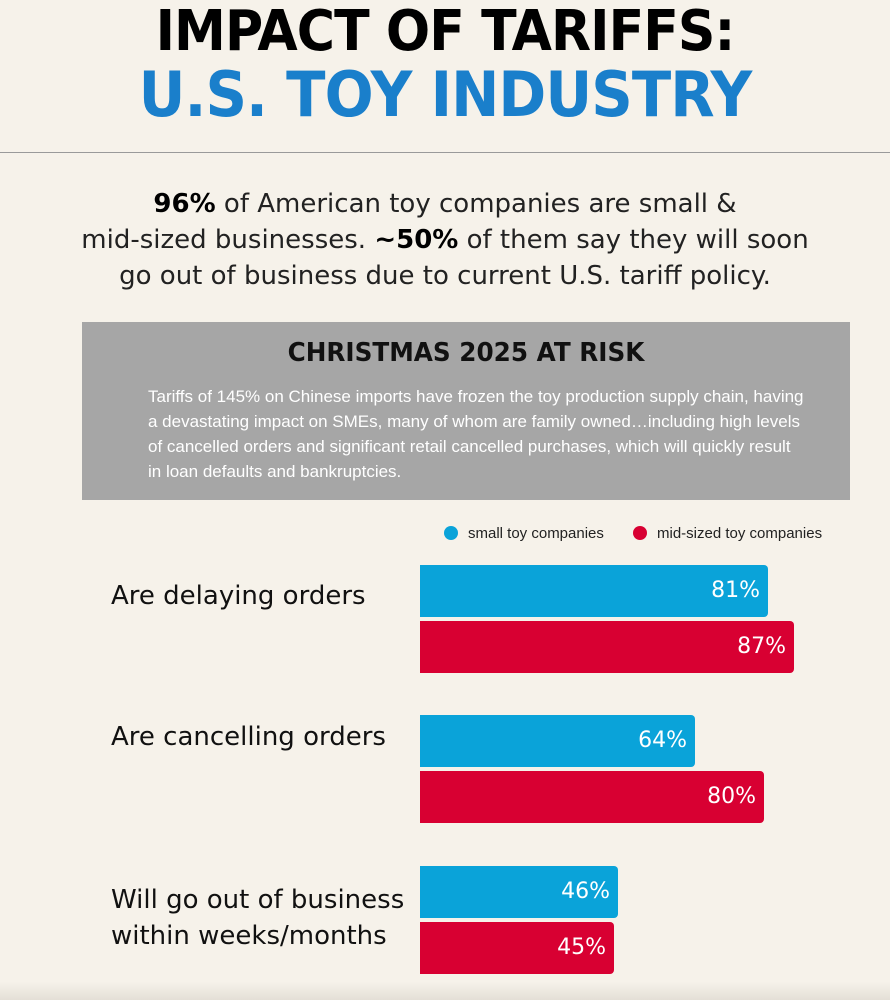 The image size is (890, 1000). What do you see at coordinates (536, 533) in the screenshot?
I see `legend-label: small toy companies` at bounding box center [536, 533].